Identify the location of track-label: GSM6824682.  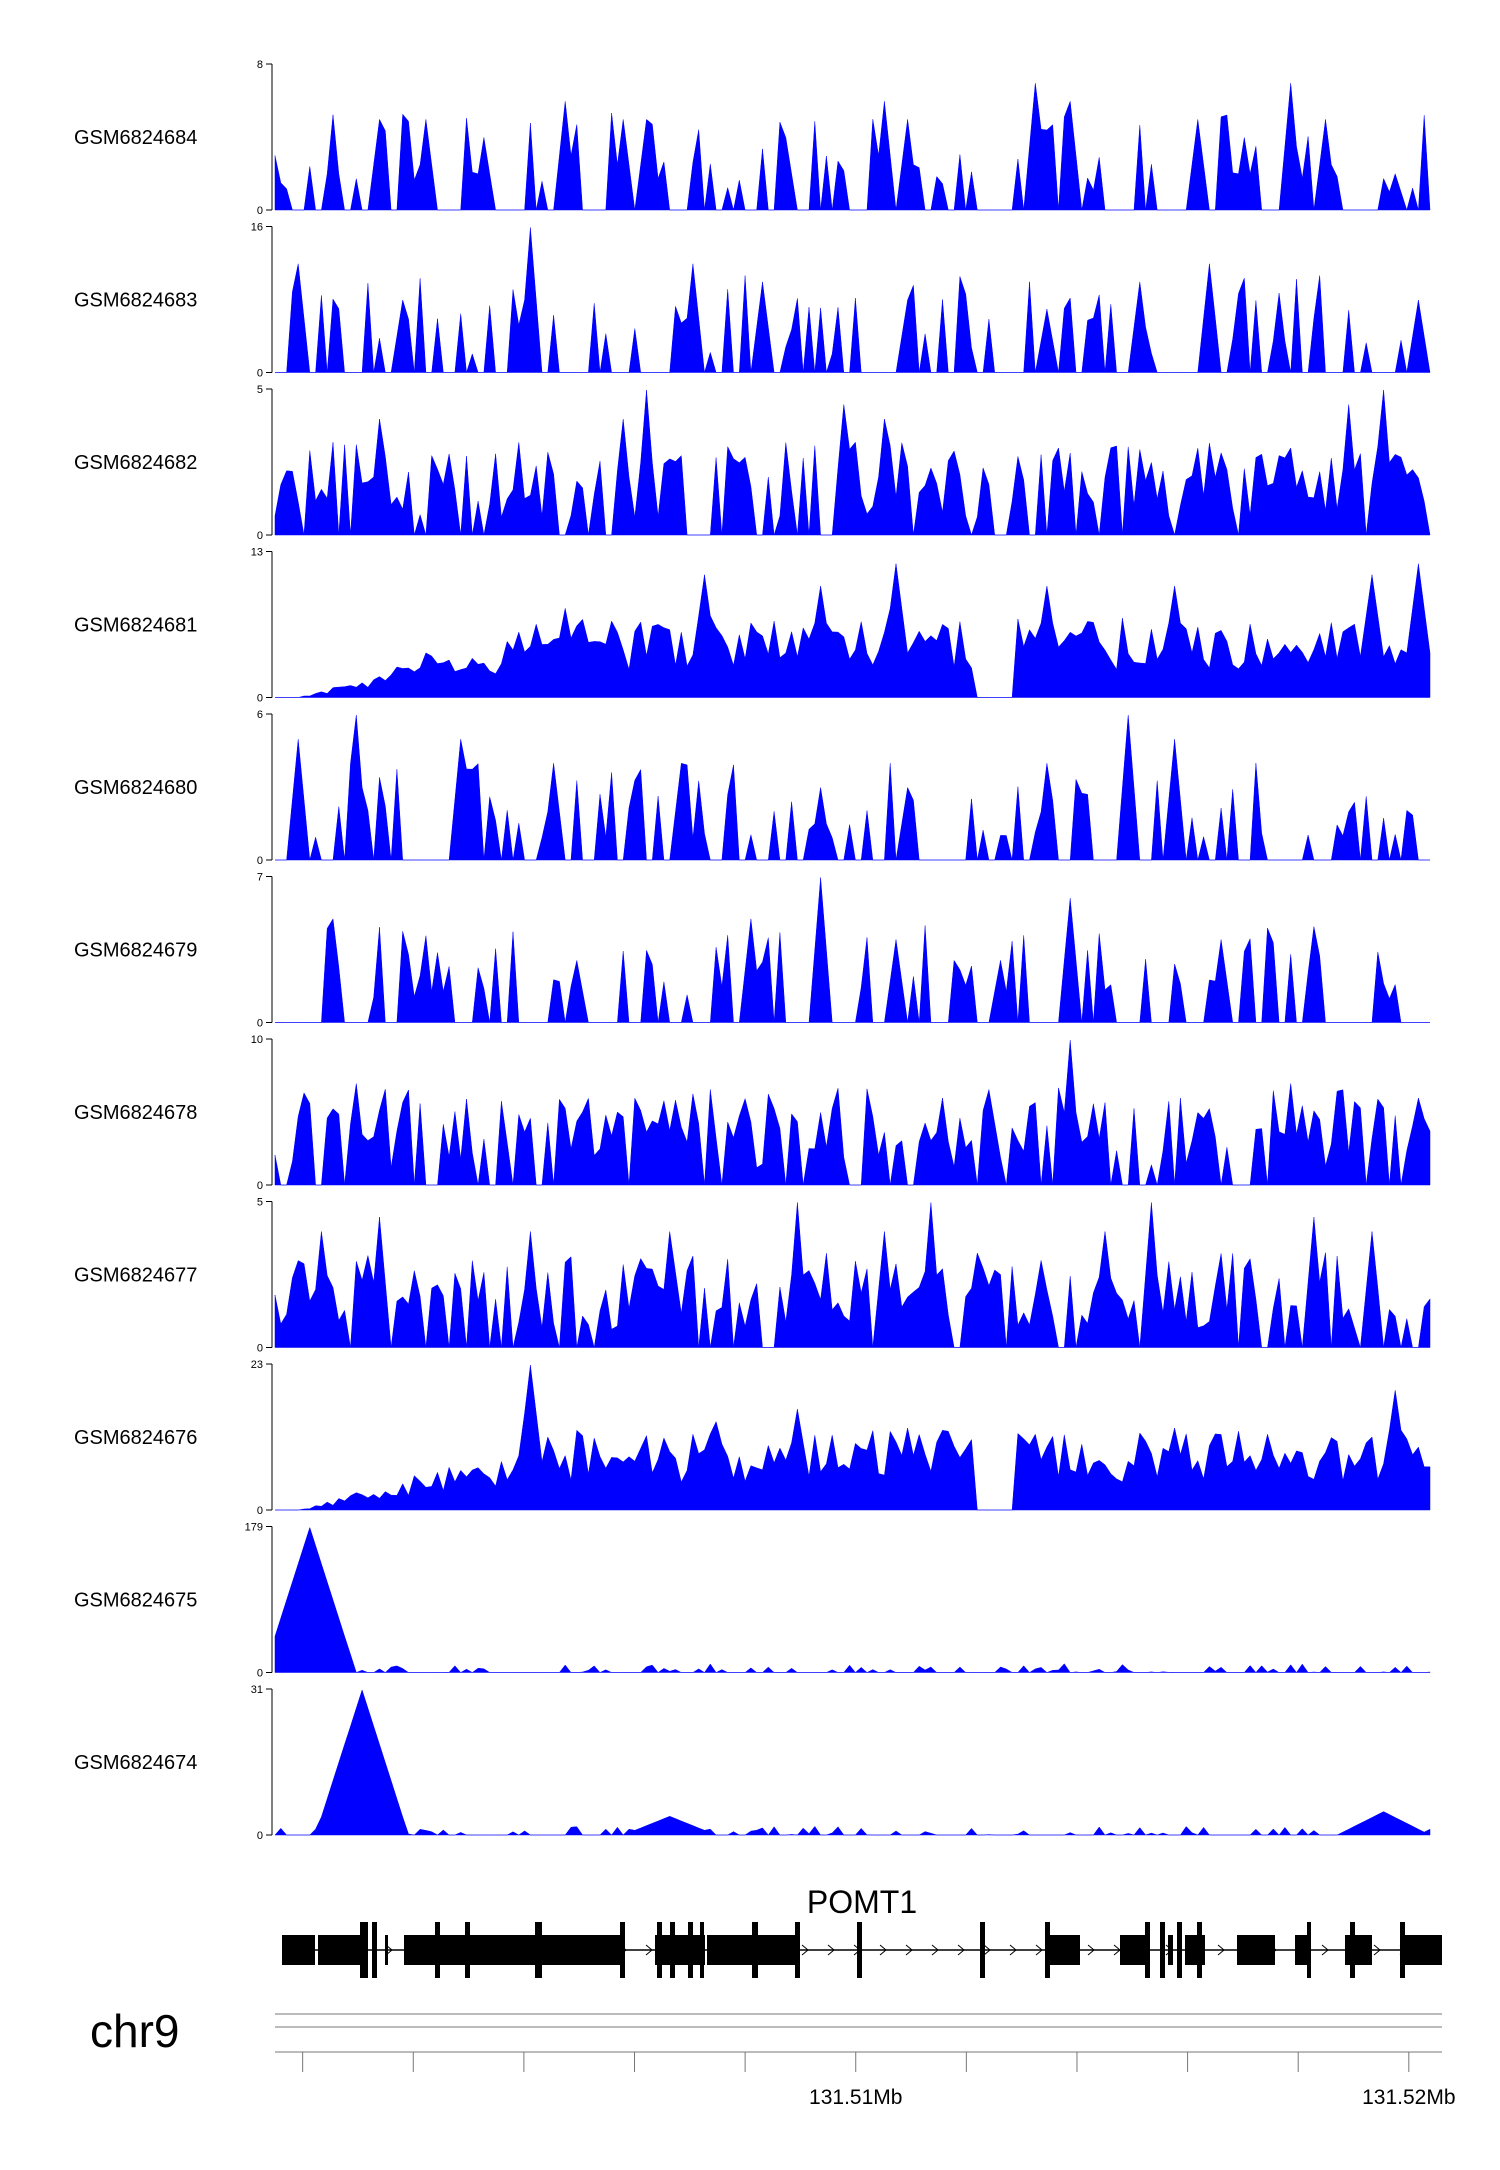
(135, 463).